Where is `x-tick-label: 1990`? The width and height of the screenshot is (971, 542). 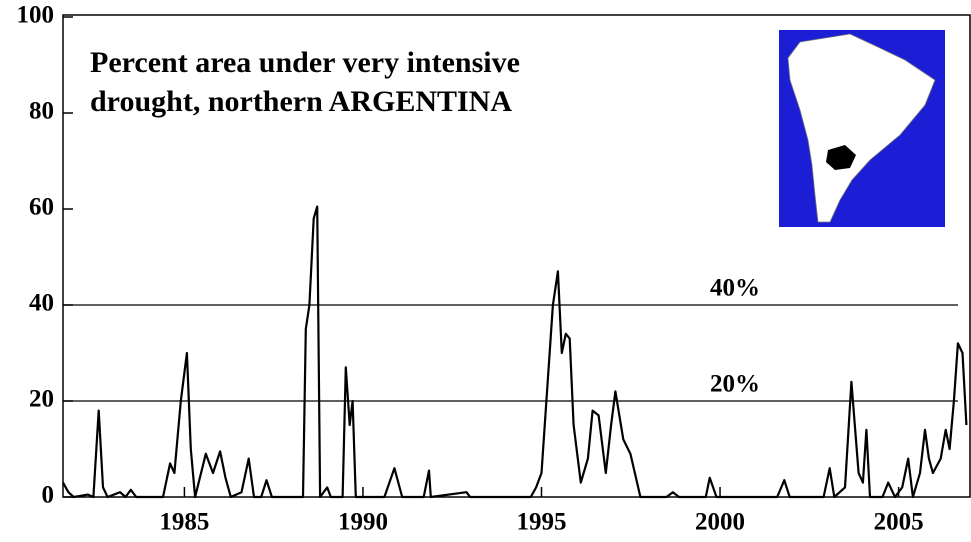 x-tick-label: 1990 is located at coordinates (363, 522).